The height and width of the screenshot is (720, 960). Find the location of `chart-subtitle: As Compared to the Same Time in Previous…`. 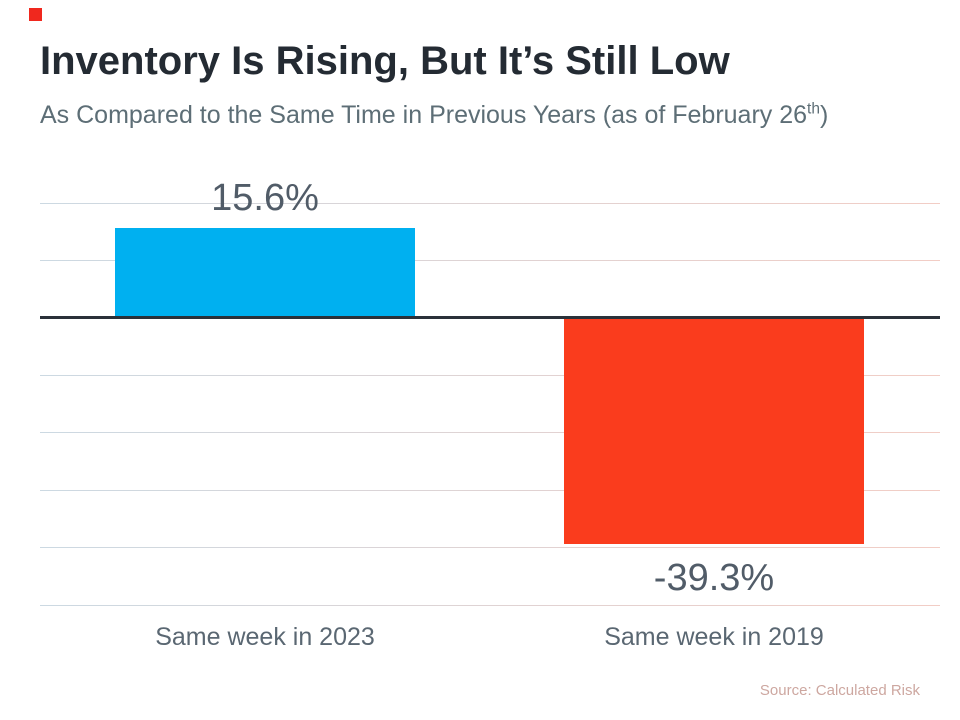

chart-subtitle: As Compared to the Same Time in Previous… is located at coordinates (490, 115).